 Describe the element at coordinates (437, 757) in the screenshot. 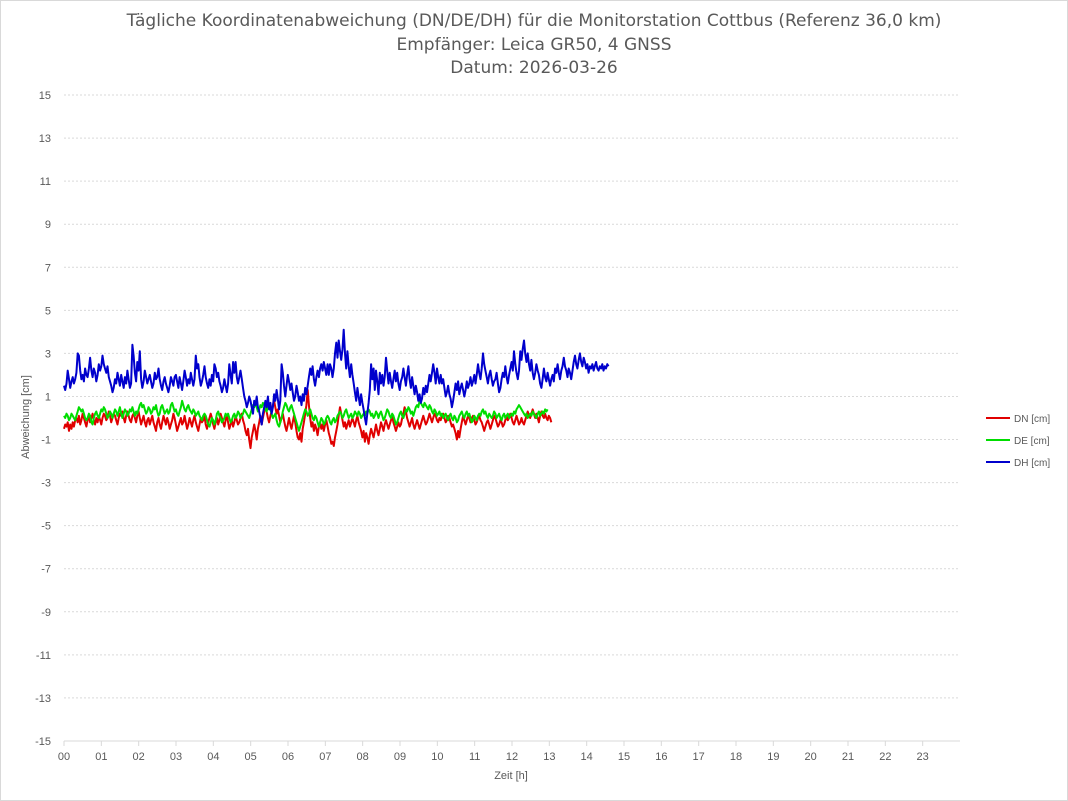

I see `x-tick-label: 10` at that location.